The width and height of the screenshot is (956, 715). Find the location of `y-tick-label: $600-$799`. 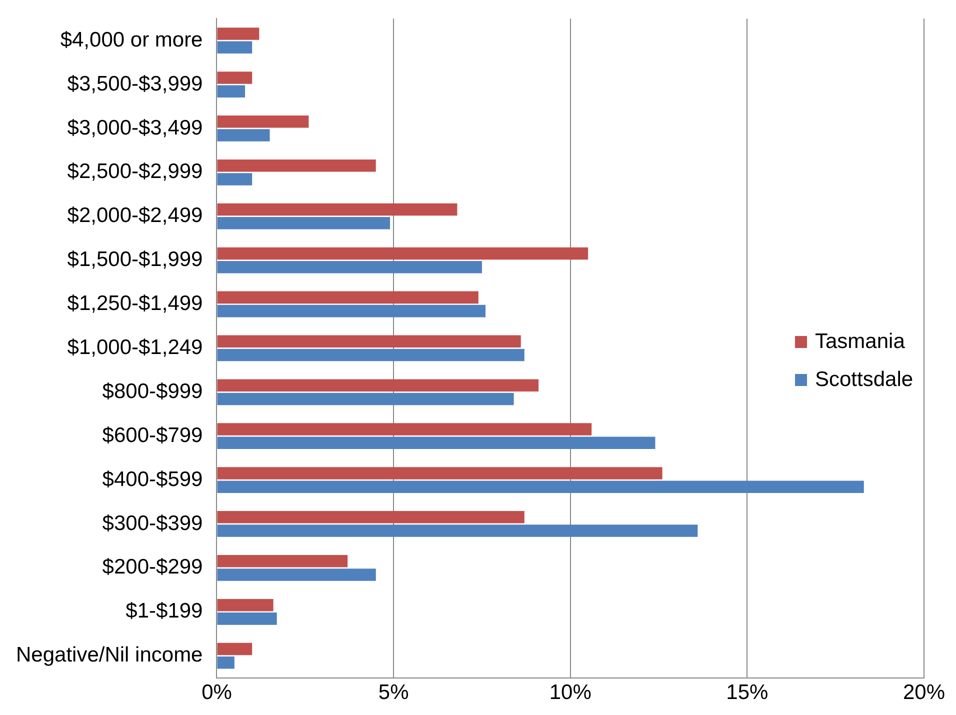

y-tick-label: $600-$799 is located at coordinates (152, 435).